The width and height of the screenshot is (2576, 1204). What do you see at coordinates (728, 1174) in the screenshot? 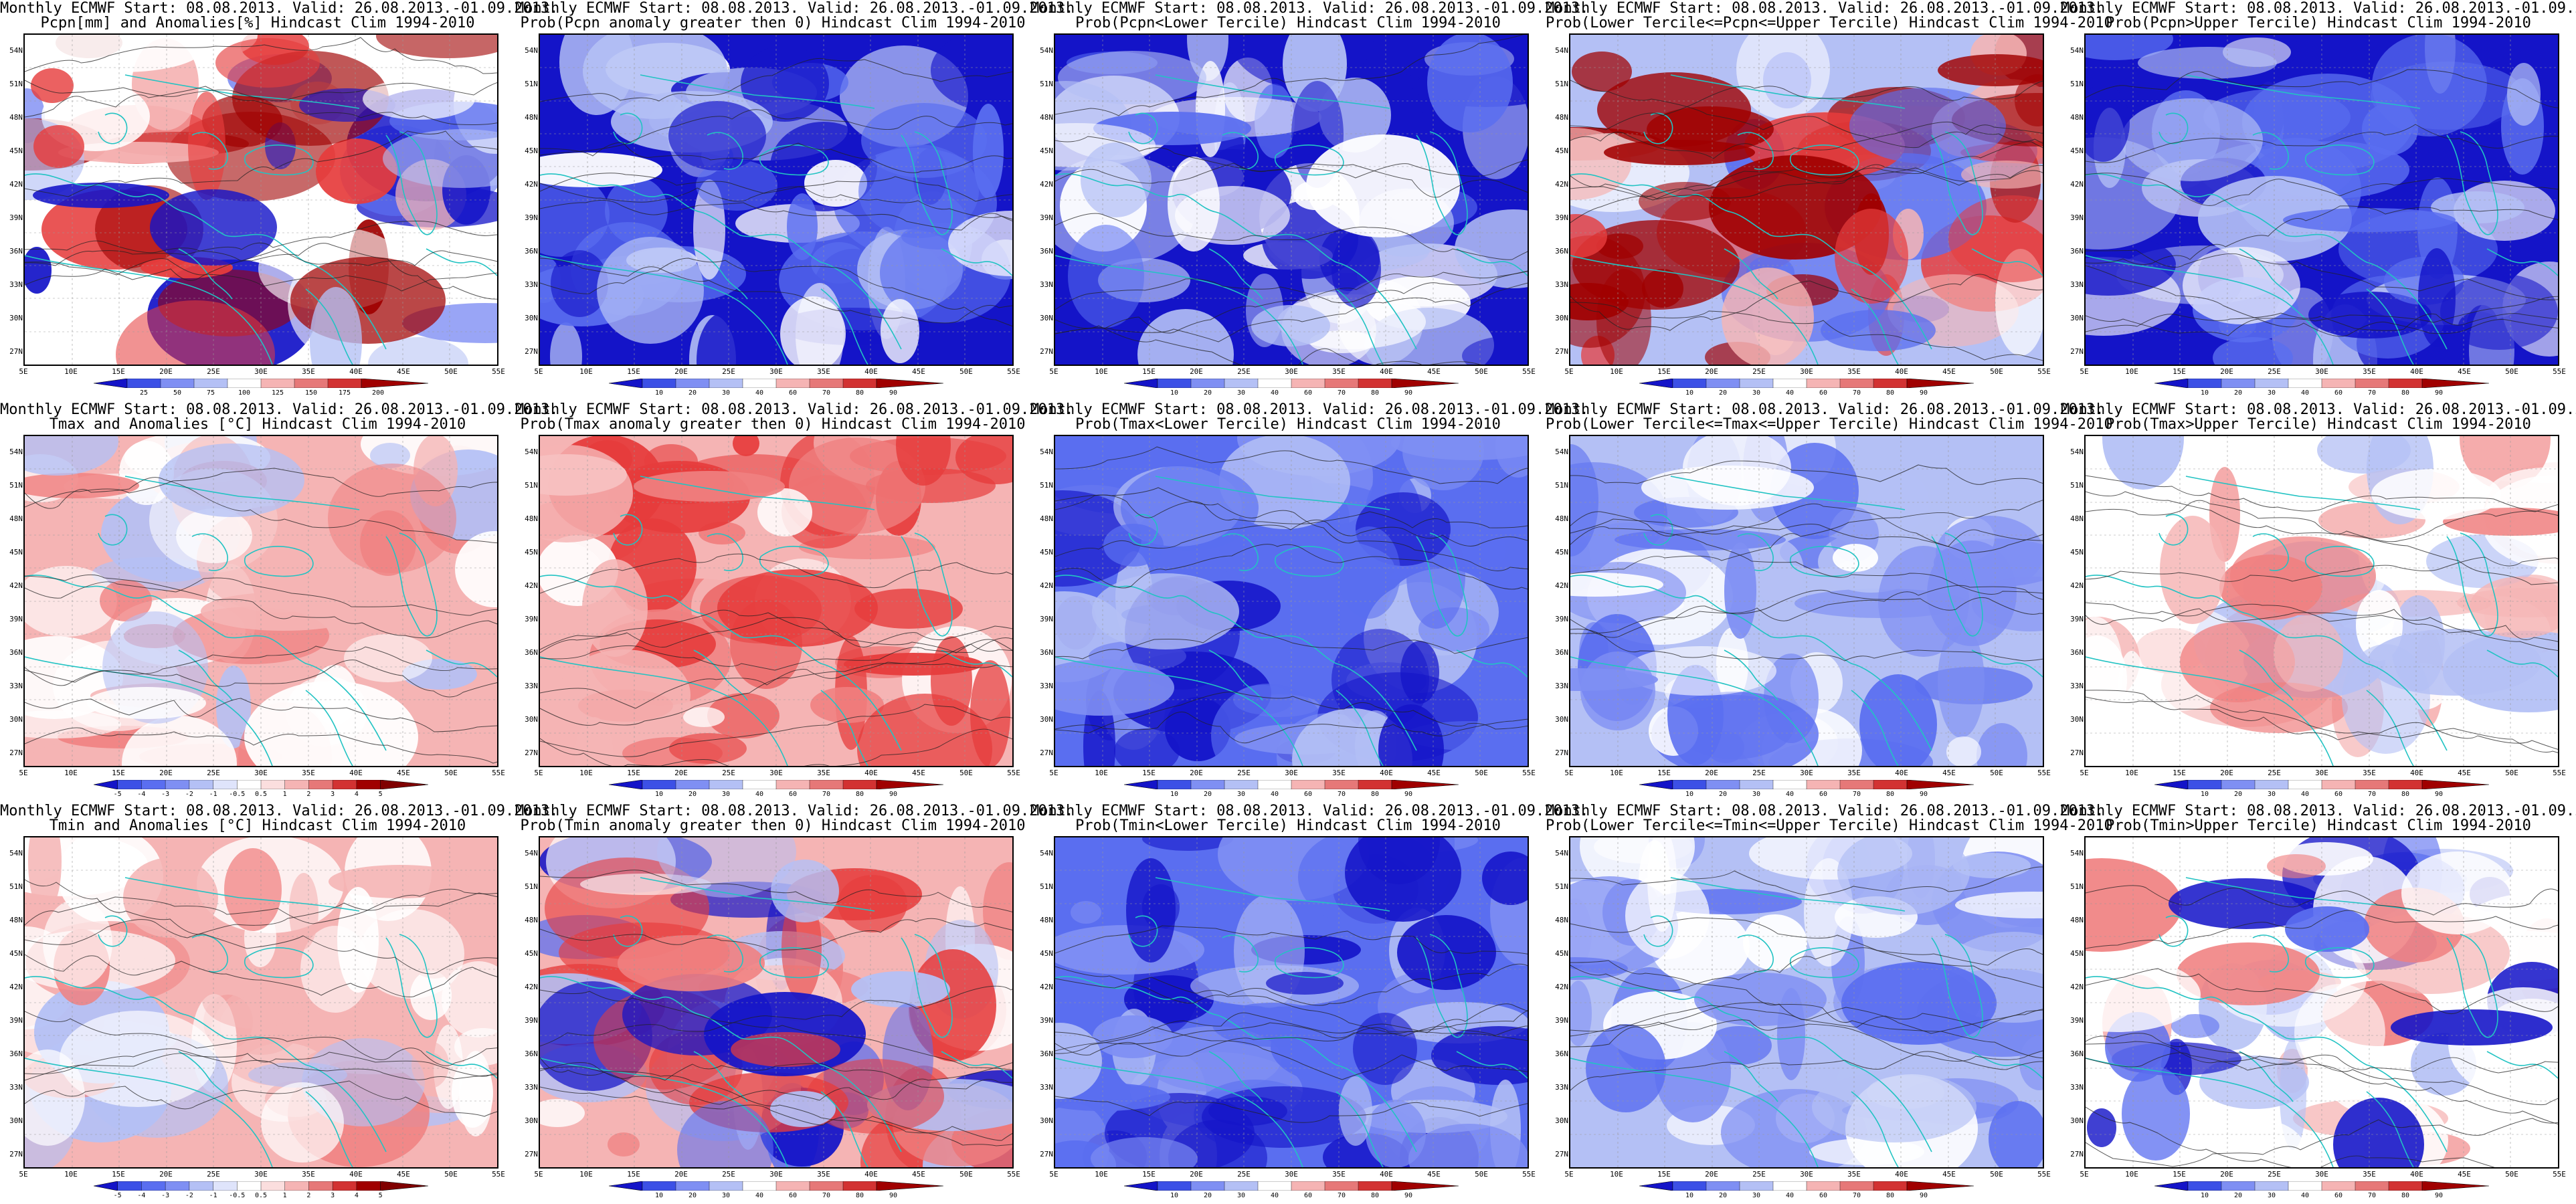
I see `lon-label: 25E` at bounding box center [728, 1174].